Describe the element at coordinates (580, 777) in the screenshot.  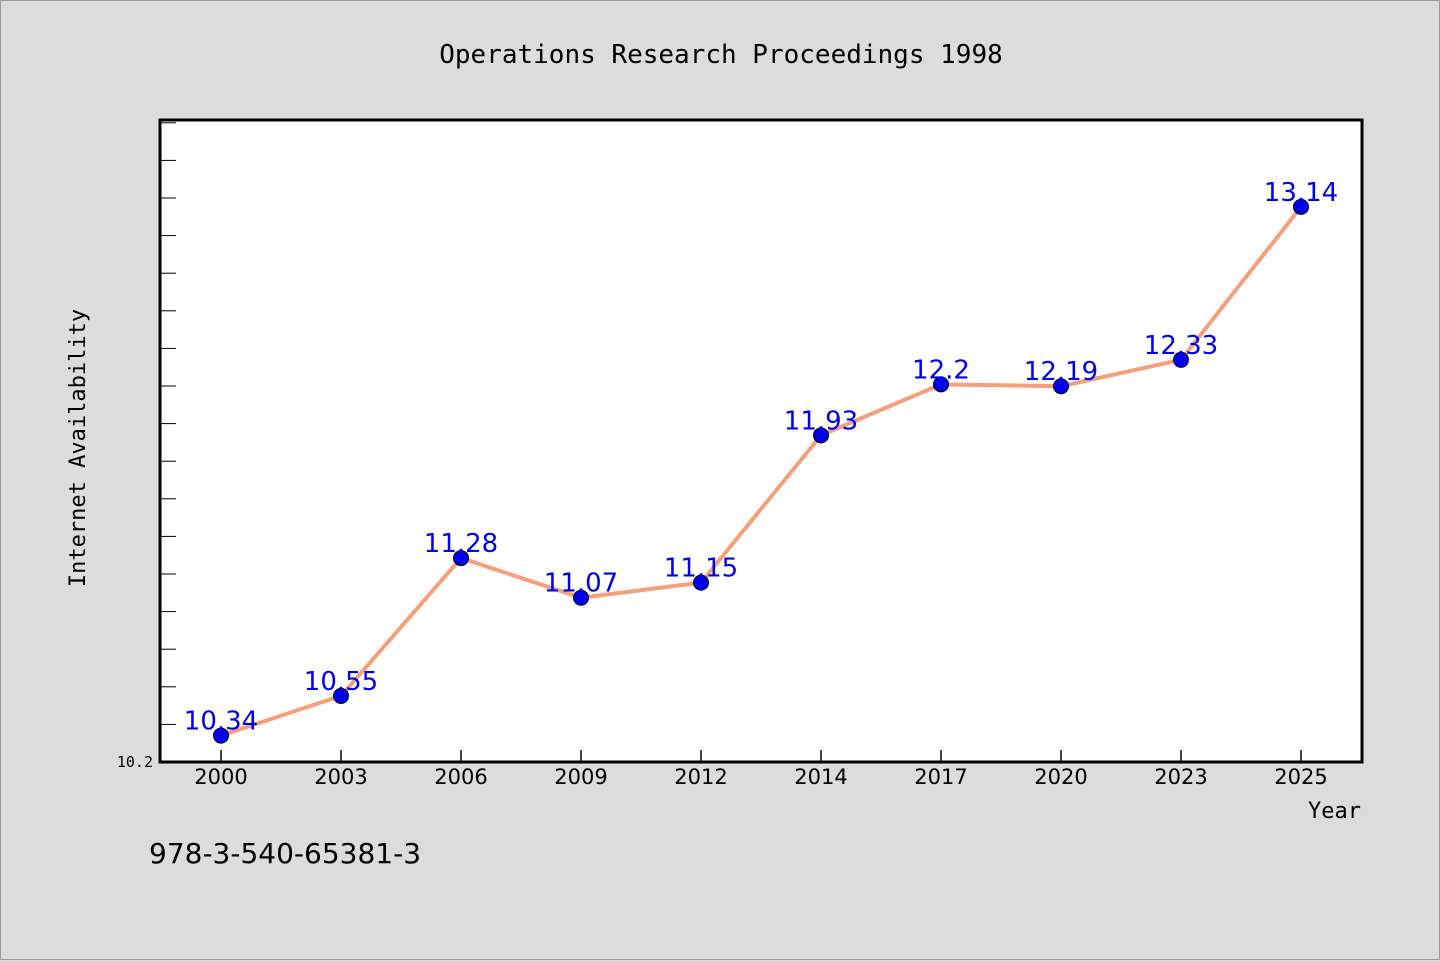
I see `x-tick-label: 2009` at that location.